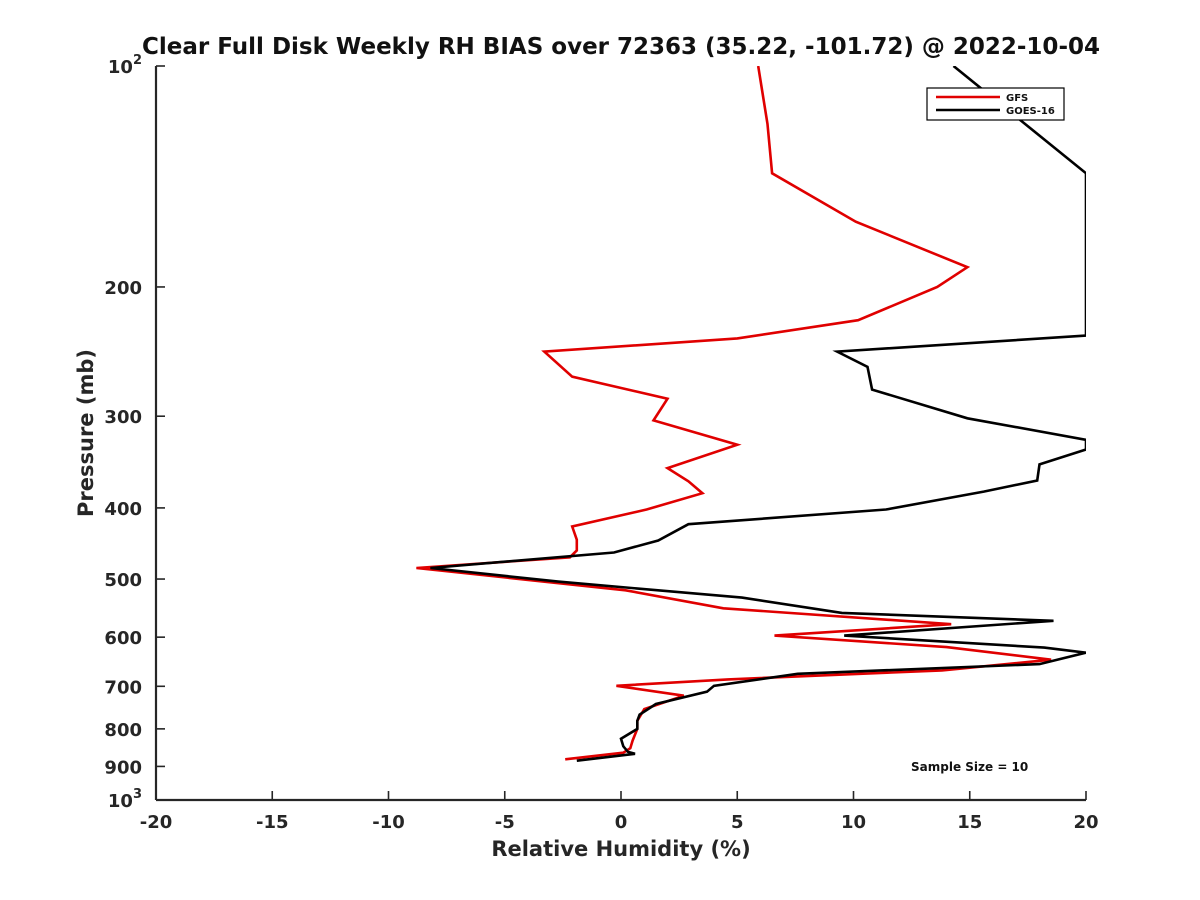 Image resolution: width=1200 pixels, height=900 pixels. Describe the element at coordinates (1030, 111) in the screenshot. I see `legend-goes16-label: GOES-16` at that location.